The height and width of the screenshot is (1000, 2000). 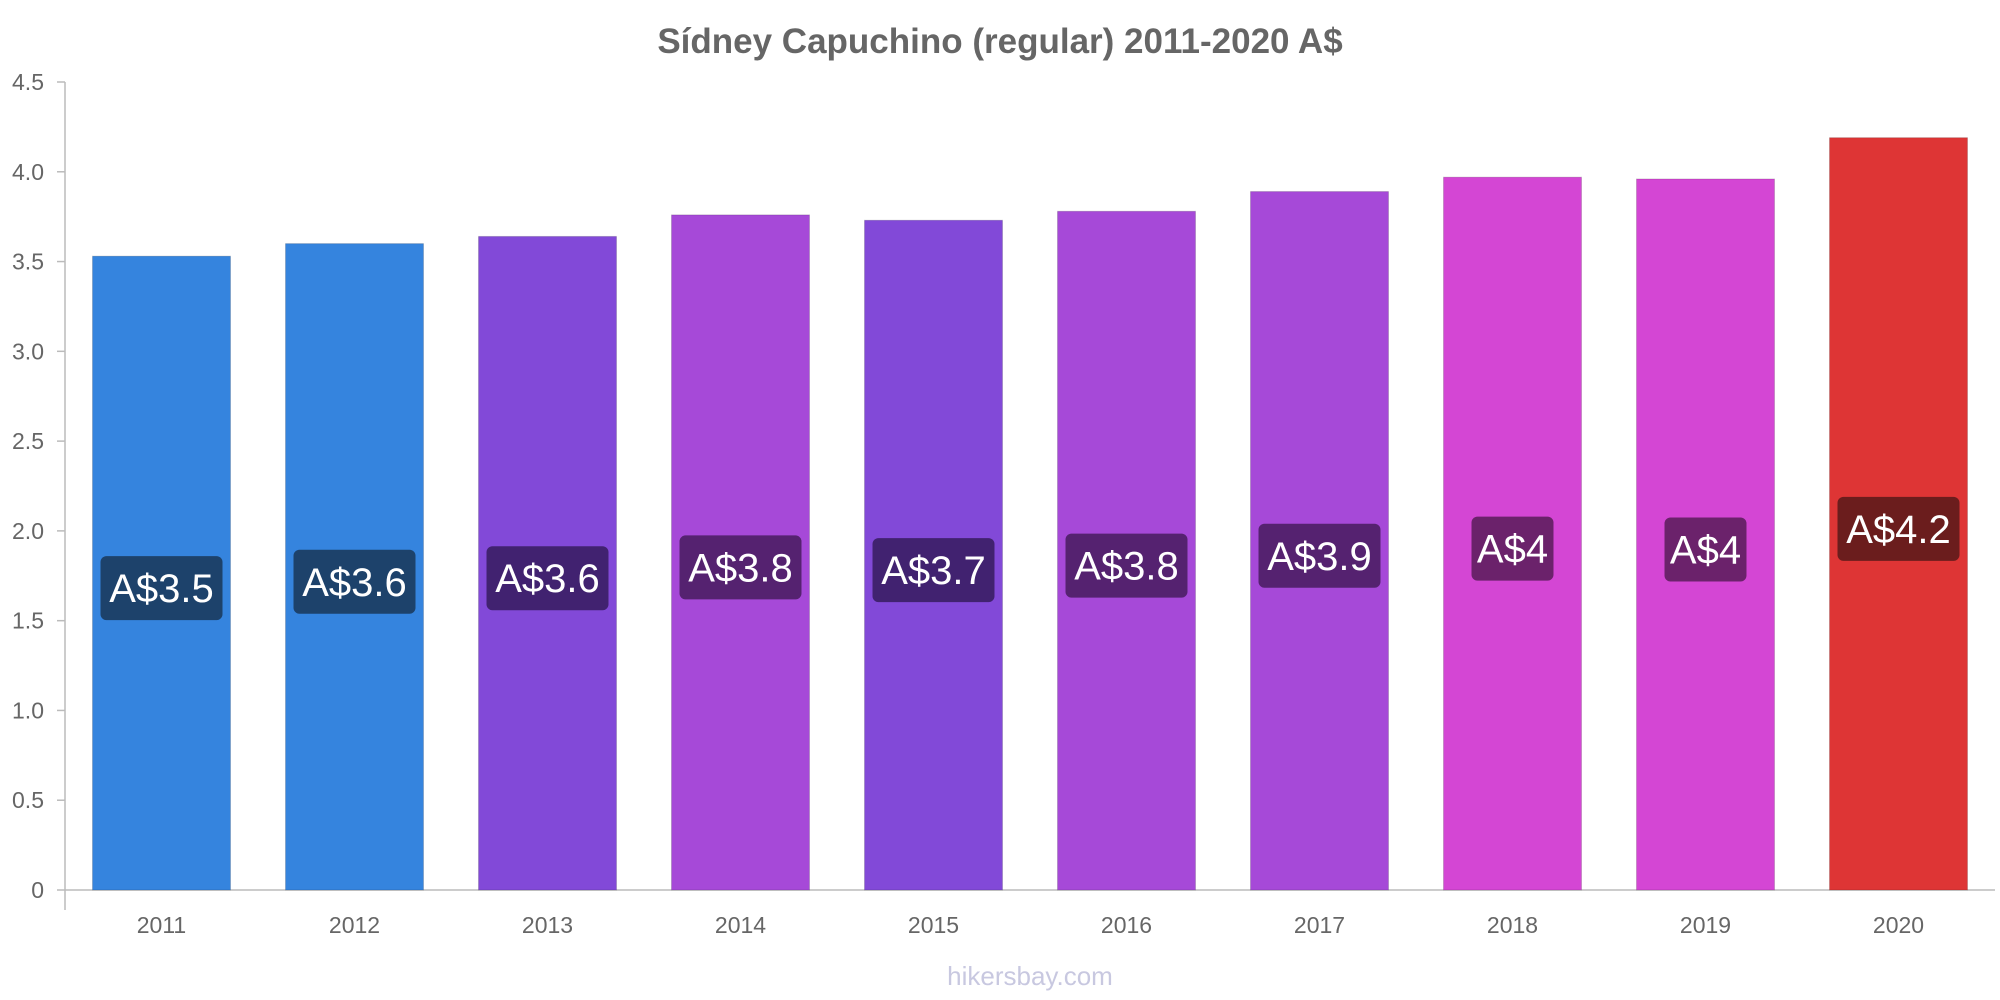 I want to click on data-label-2012: A$3.6, so click(x=354, y=581).